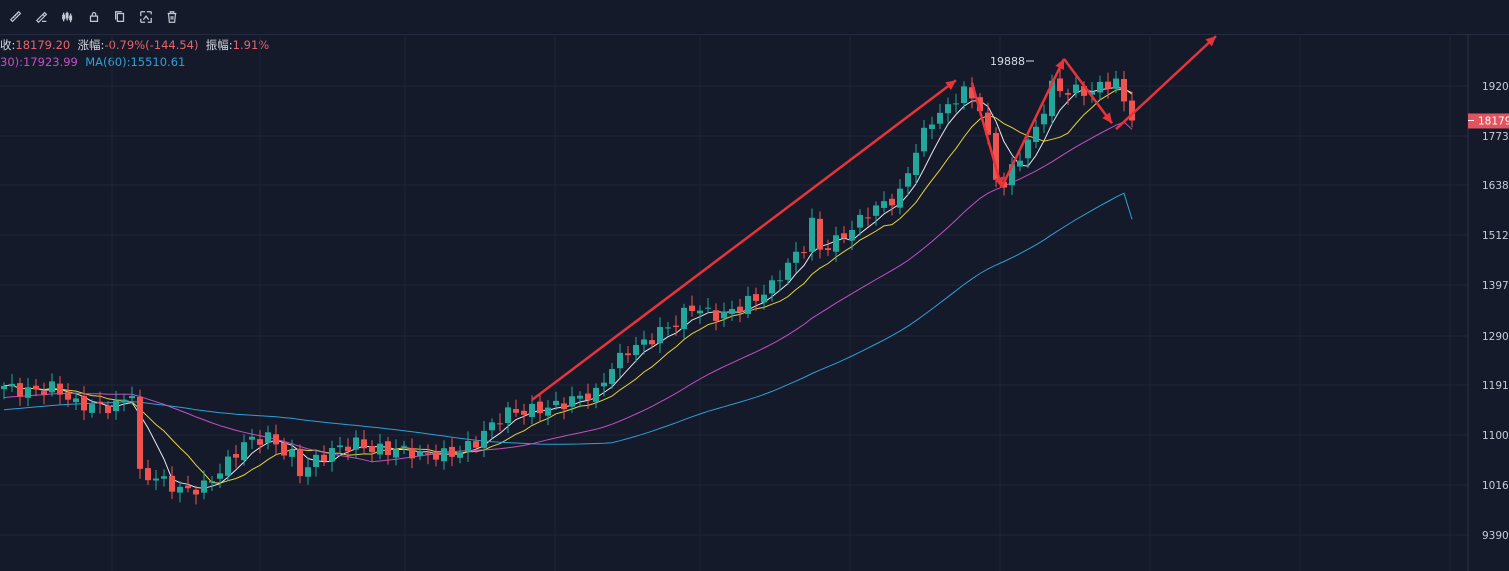 This screenshot has height=571, width=1509. Describe the element at coordinates (1495, 137) in the screenshot. I see `y-axis-tick-label: 17736` at that location.